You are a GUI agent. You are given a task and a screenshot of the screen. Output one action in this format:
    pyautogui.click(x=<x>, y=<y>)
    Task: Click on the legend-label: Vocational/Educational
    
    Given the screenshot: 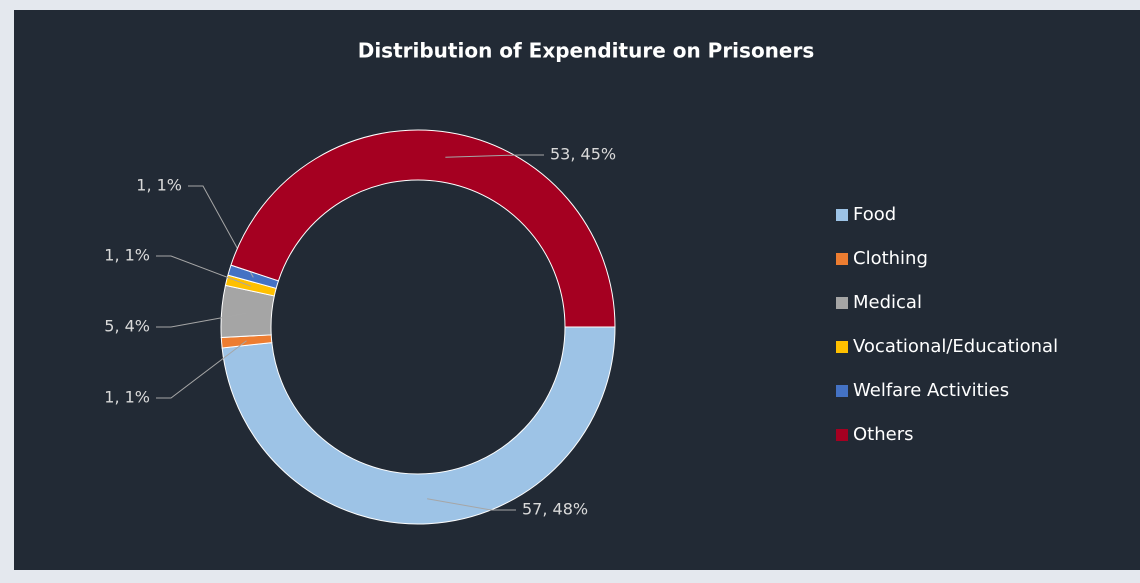 What is the action you would take?
    pyautogui.click(x=955, y=346)
    